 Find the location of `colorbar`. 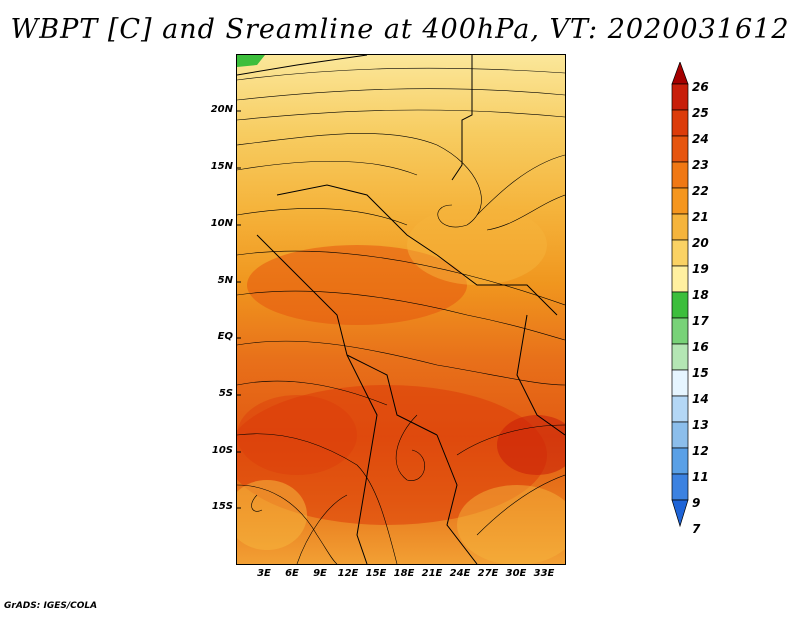

colorbar is located at coordinates (680, 295).